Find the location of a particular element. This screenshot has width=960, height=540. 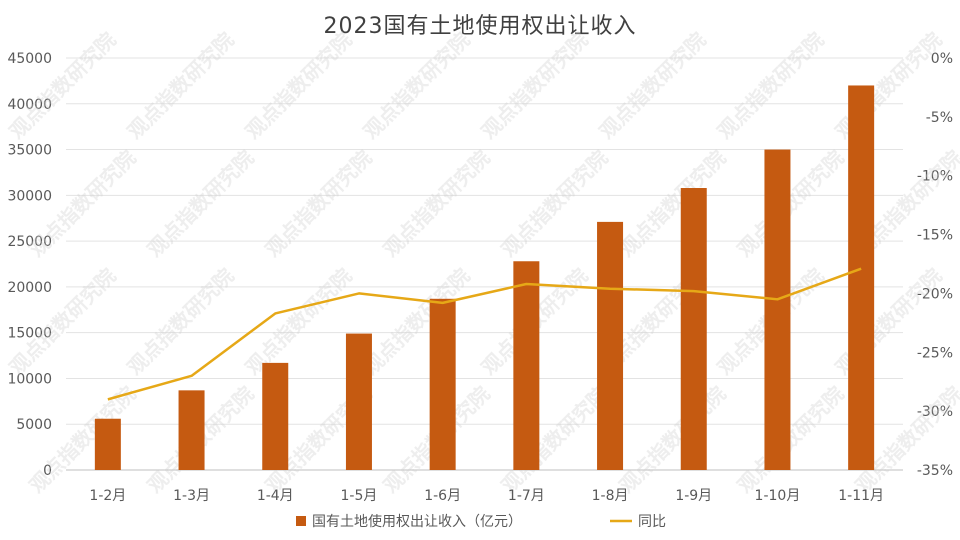

x-tick-label: 1-2月 is located at coordinates (107, 496).